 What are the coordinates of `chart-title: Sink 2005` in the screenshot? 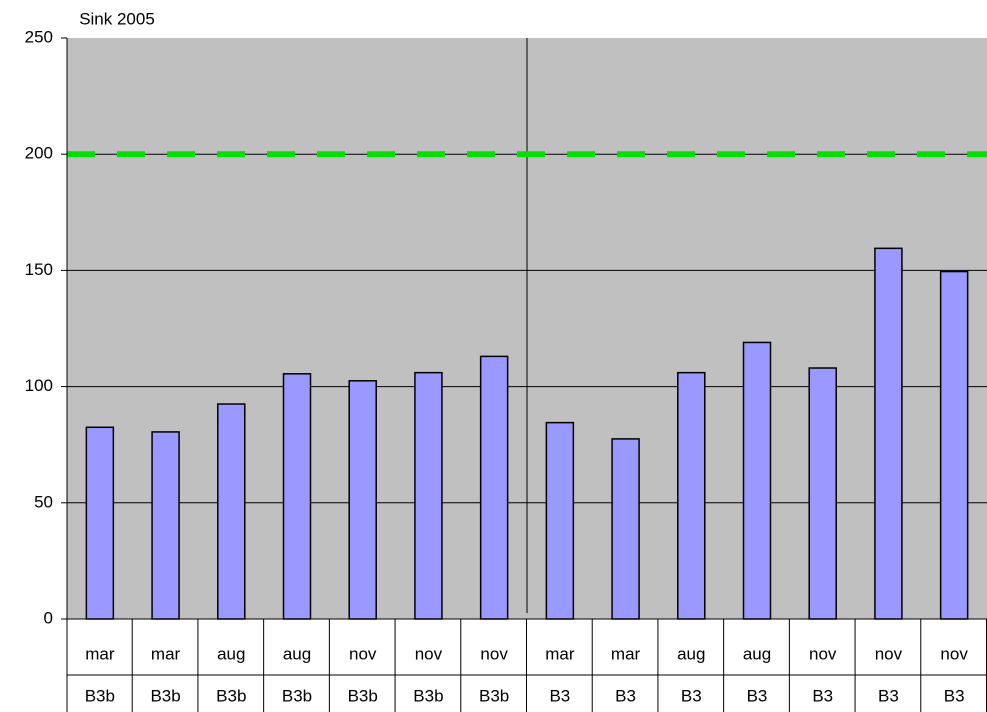 It's located at (117, 18).